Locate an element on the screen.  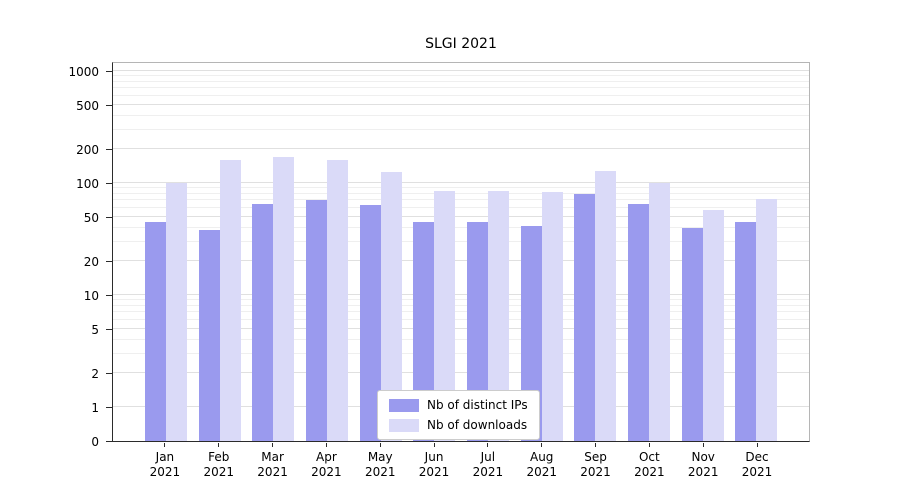
bar-group-jan is located at coordinates (166, 252).